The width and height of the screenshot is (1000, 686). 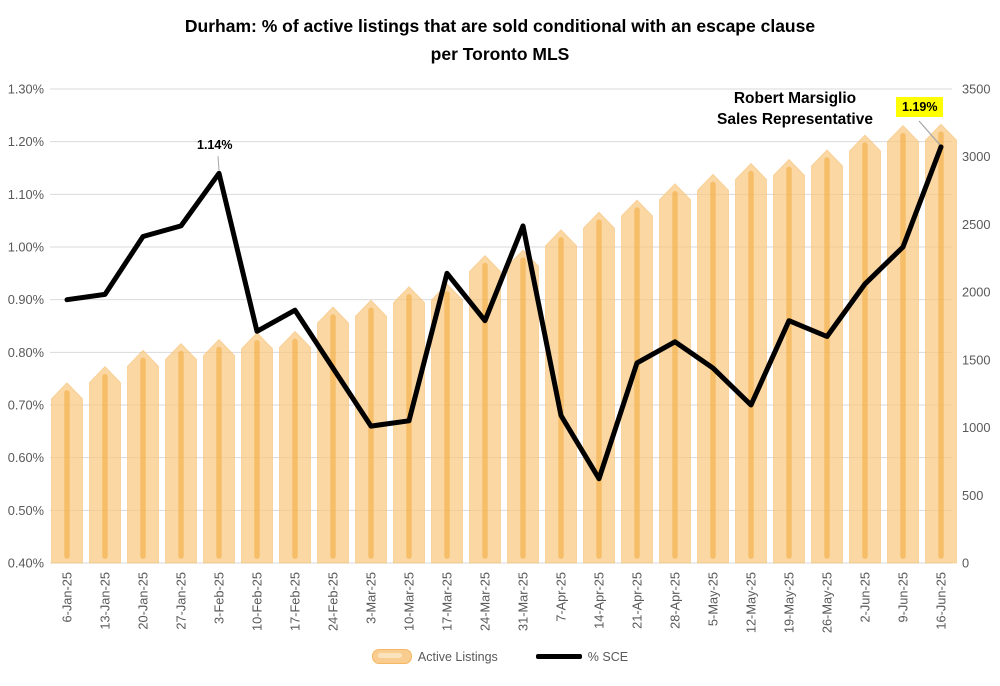 I want to click on watermark-name: Robert Marsiglio, so click(x=795, y=98).